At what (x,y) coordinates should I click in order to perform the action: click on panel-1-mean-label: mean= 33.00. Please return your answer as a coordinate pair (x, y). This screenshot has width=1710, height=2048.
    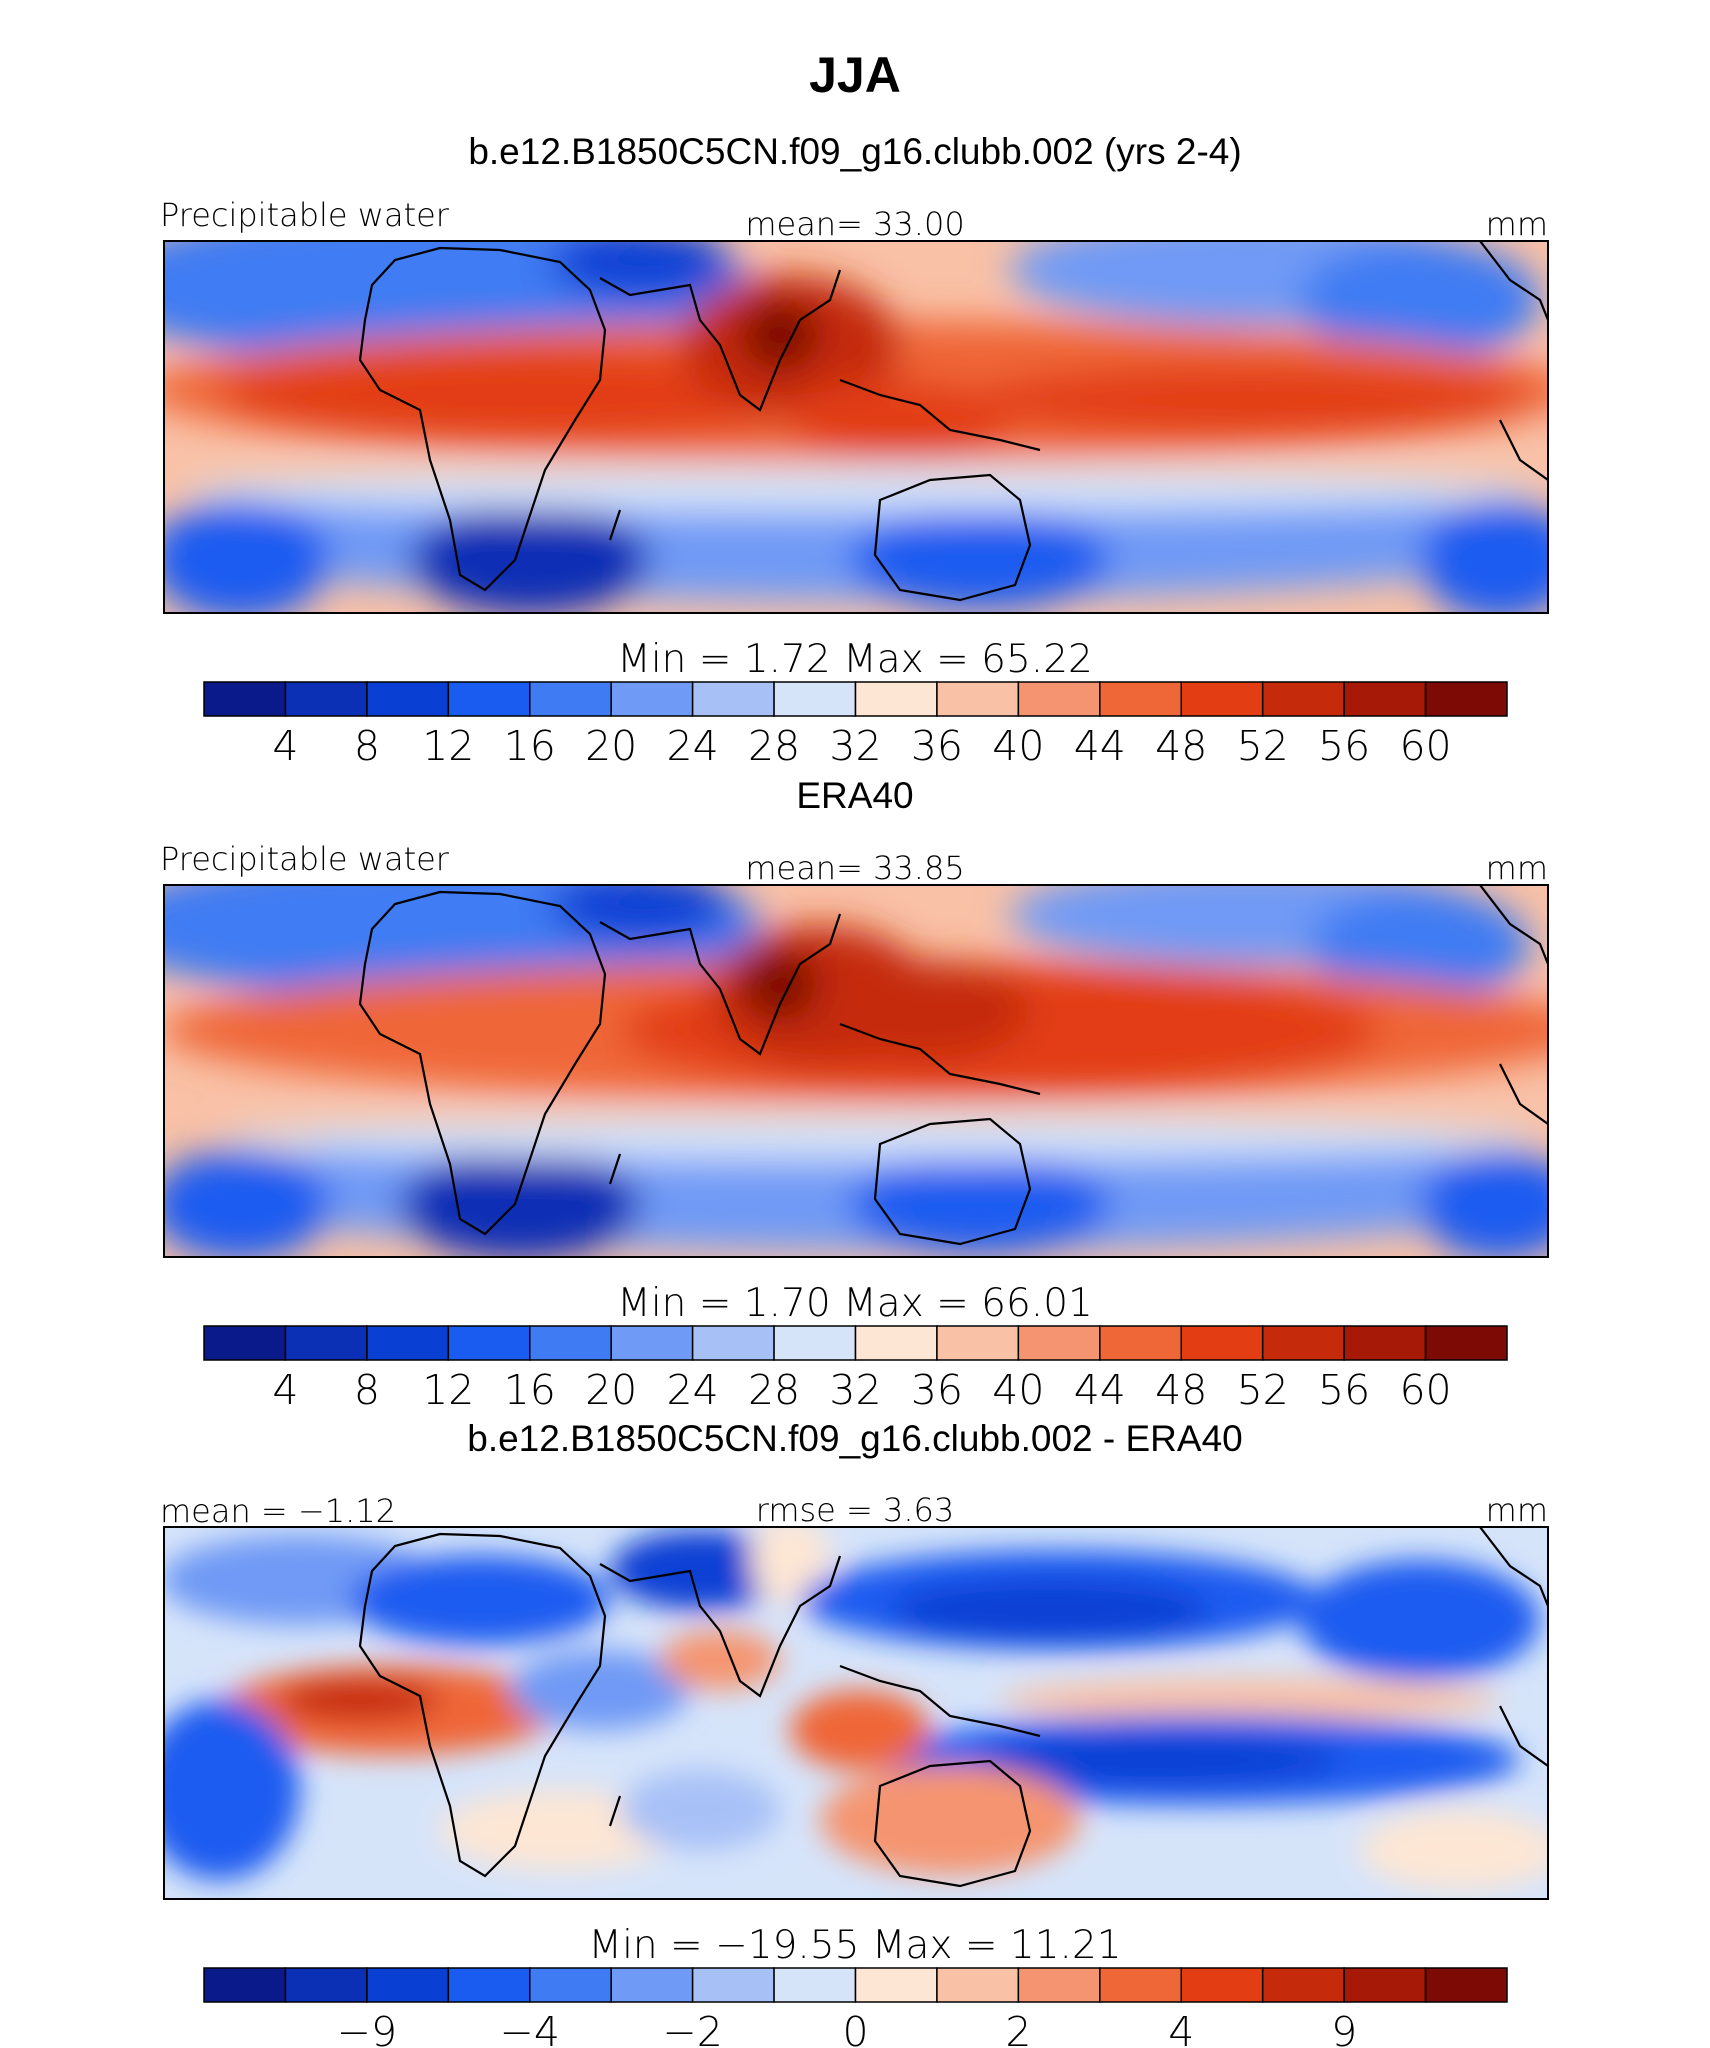
    Looking at the image, I should click on (854, 224).